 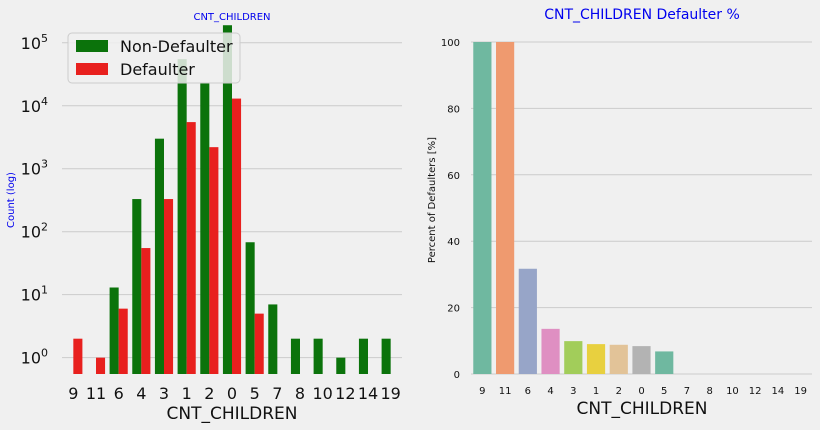 I want to click on percent-chart-xticks: 9 11 6 4 3 1 2 0 5 7 8 10 12 14 19, so click(x=643, y=391).